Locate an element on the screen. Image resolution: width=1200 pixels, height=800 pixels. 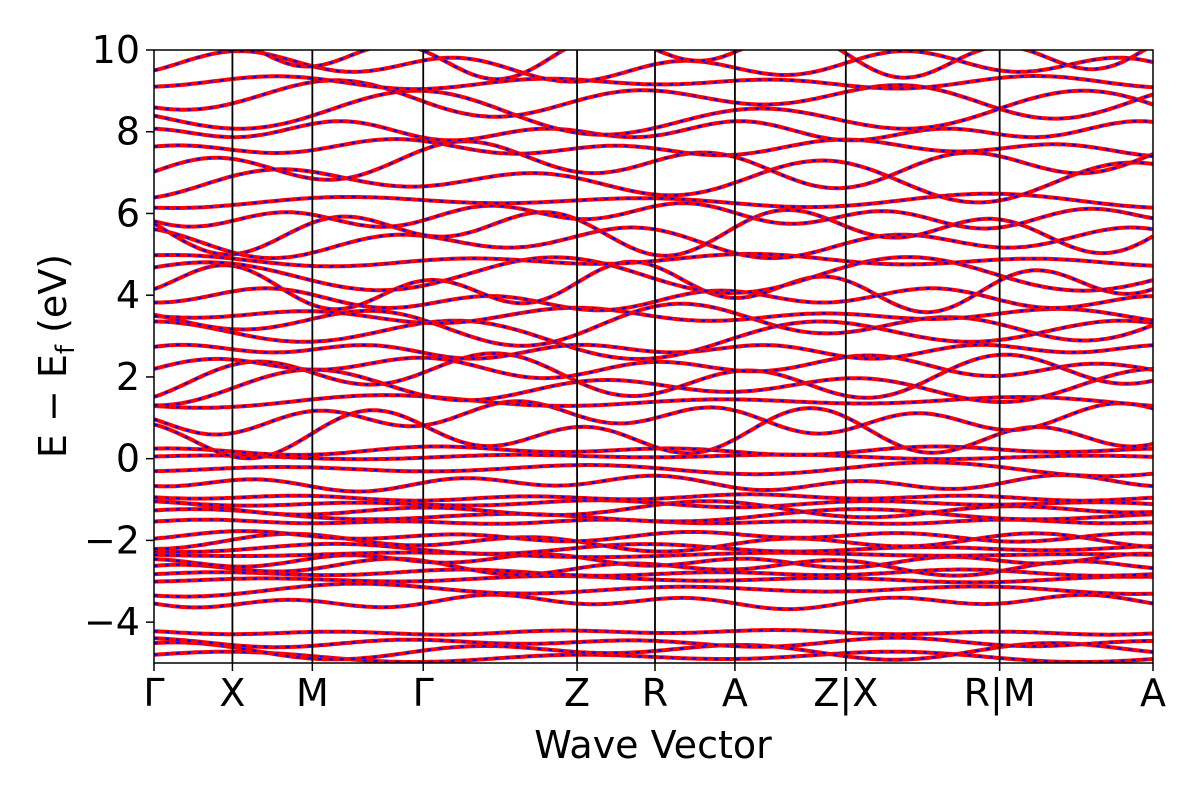
y-tick-label: 2 is located at coordinates (128, 377).